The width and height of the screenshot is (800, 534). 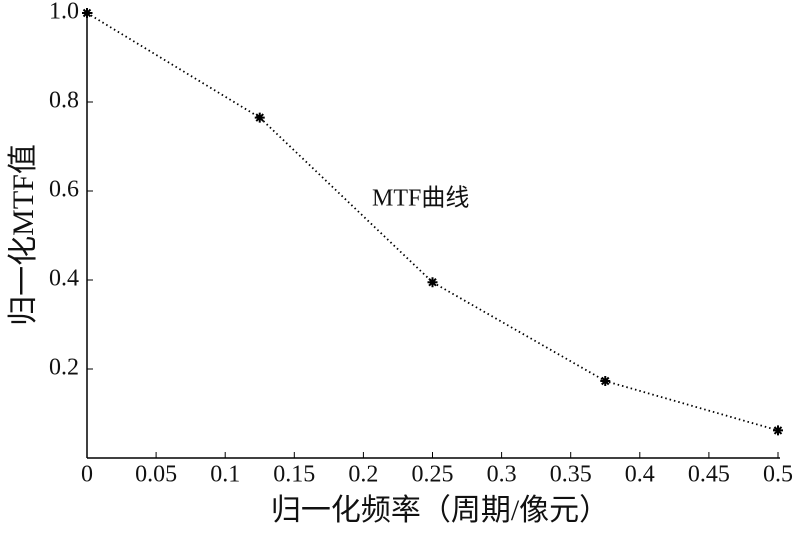 I want to click on annotation: MTF曲线, so click(x=420, y=198).